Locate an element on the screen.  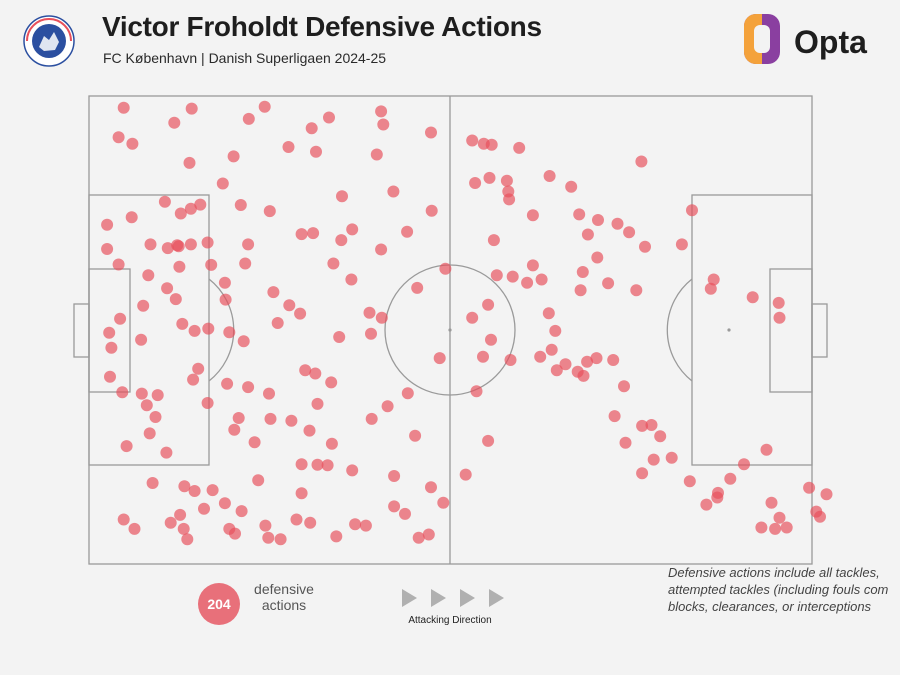
right-goal is located at coordinates (819, 330).